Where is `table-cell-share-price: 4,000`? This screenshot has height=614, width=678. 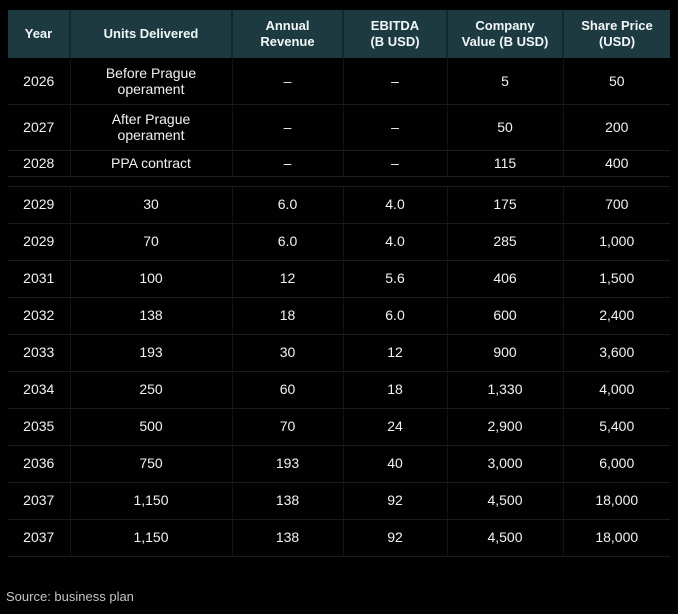 table-cell-share-price: 4,000 is located at coordinates (616, 390).